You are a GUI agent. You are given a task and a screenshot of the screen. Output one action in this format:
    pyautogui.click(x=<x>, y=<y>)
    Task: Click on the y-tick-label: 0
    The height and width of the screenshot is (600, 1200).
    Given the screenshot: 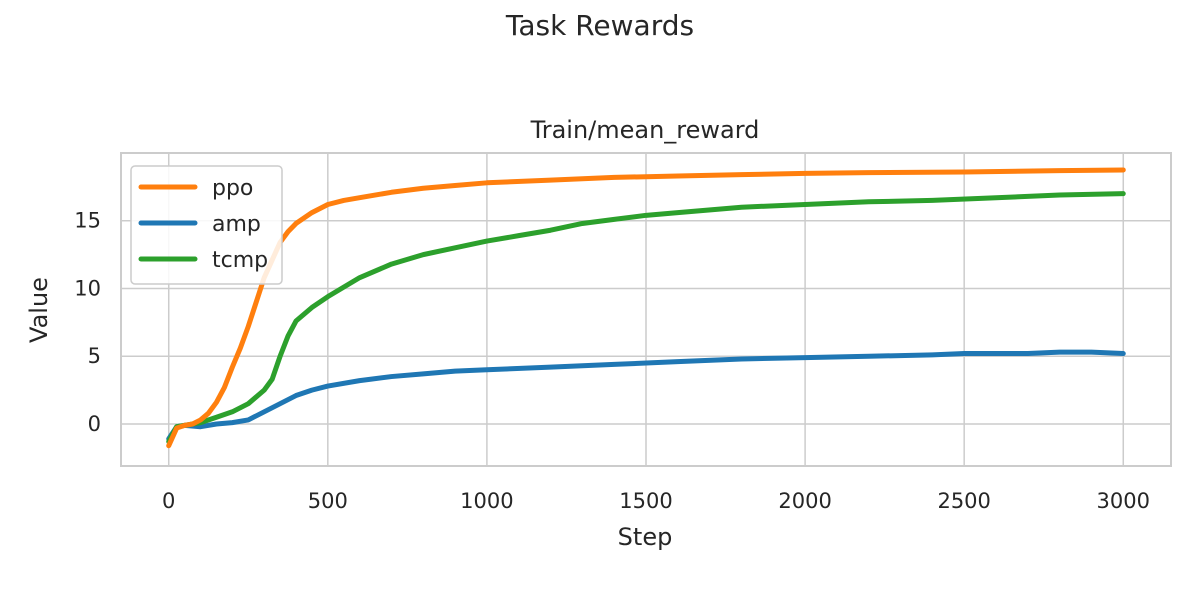 What is the action you would take?
    pyautogui.click(x=94, y=424)
    